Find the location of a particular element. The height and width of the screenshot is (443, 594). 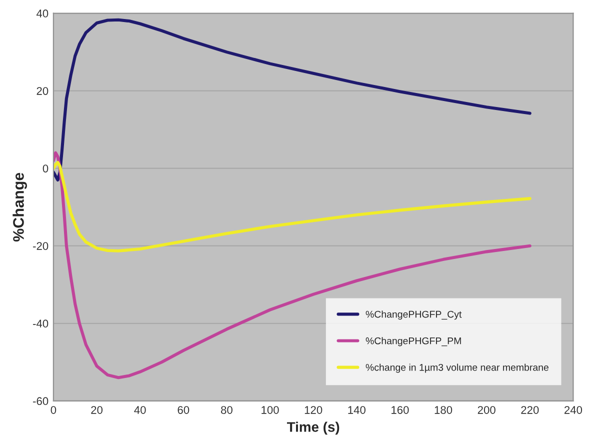

x-axis-title: Time (s) is located at coordinates (313, 428).